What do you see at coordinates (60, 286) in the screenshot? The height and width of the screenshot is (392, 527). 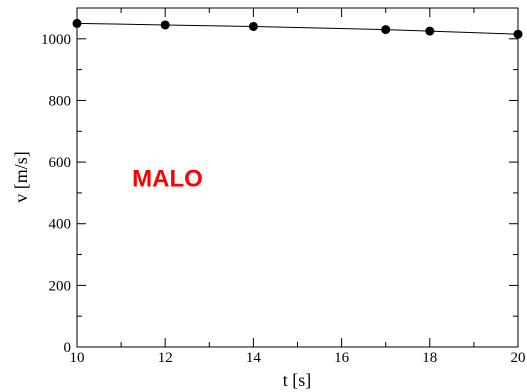 I see `y-tick-label: 200` at bounding box center [60, 286].